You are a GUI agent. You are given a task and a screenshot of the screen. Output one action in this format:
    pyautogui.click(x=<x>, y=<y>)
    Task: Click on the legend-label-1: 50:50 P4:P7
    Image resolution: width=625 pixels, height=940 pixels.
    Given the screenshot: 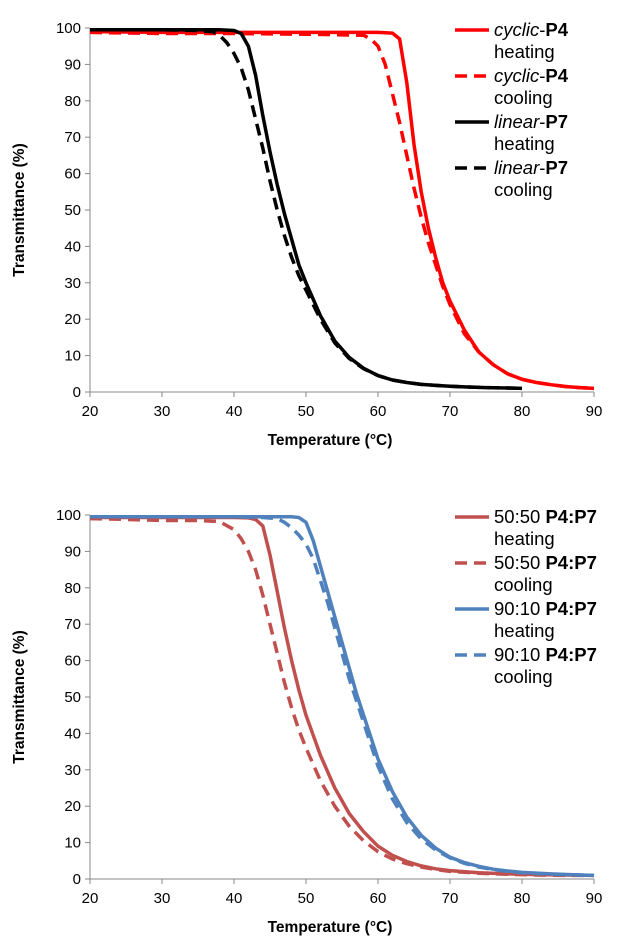 What is the action you would take?
    pyautogui.click(x=545, y=516)
    